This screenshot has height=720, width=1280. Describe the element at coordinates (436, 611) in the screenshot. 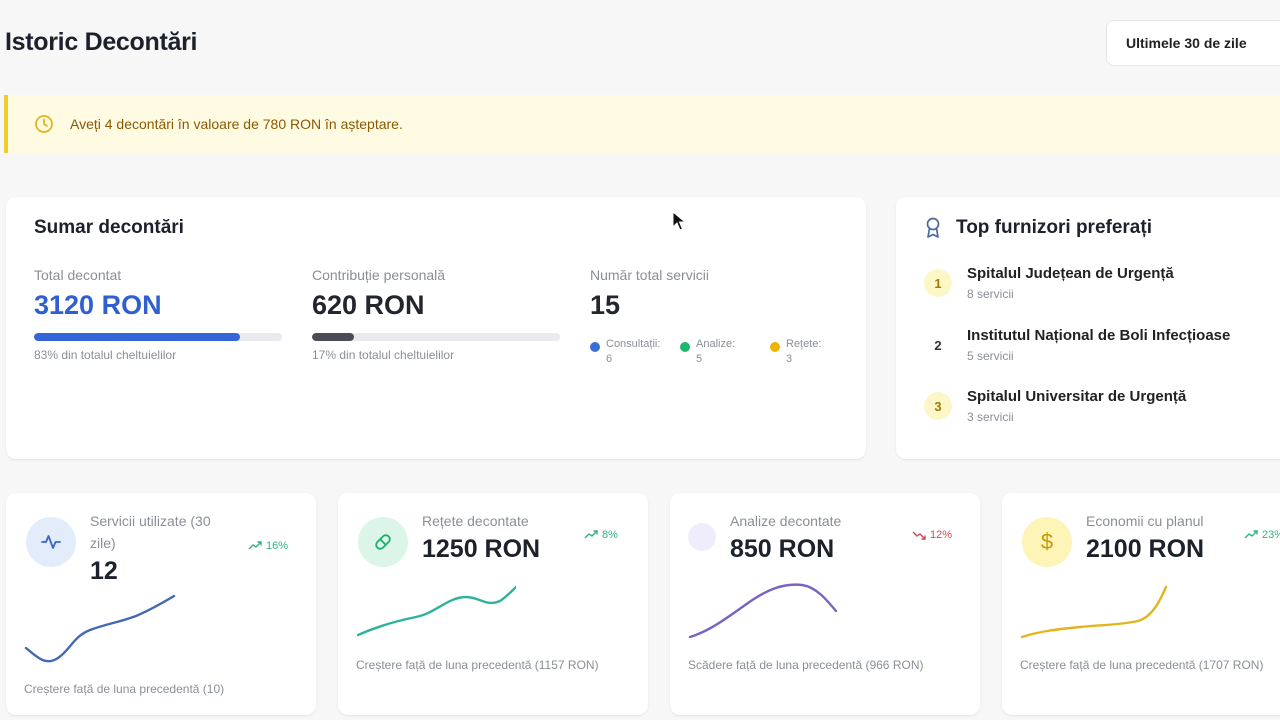

I see `sparkline-prescriptions` at that location.